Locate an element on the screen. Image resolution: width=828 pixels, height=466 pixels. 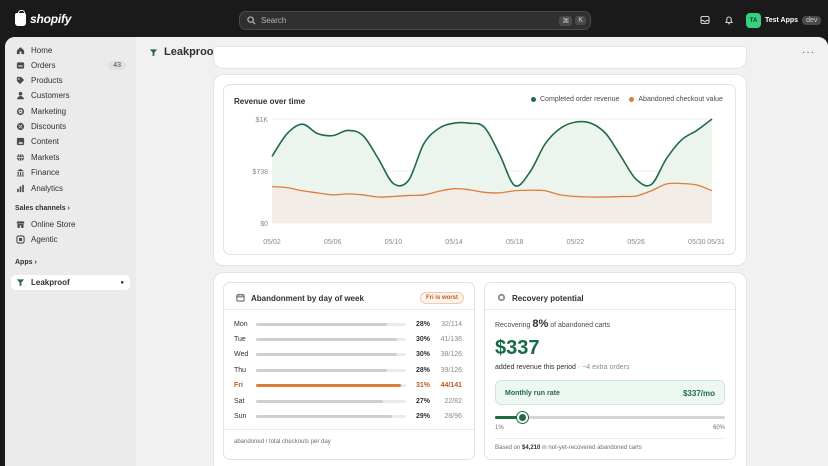
sidebar-item-customers: Customers is located at coordinates (70, 95).